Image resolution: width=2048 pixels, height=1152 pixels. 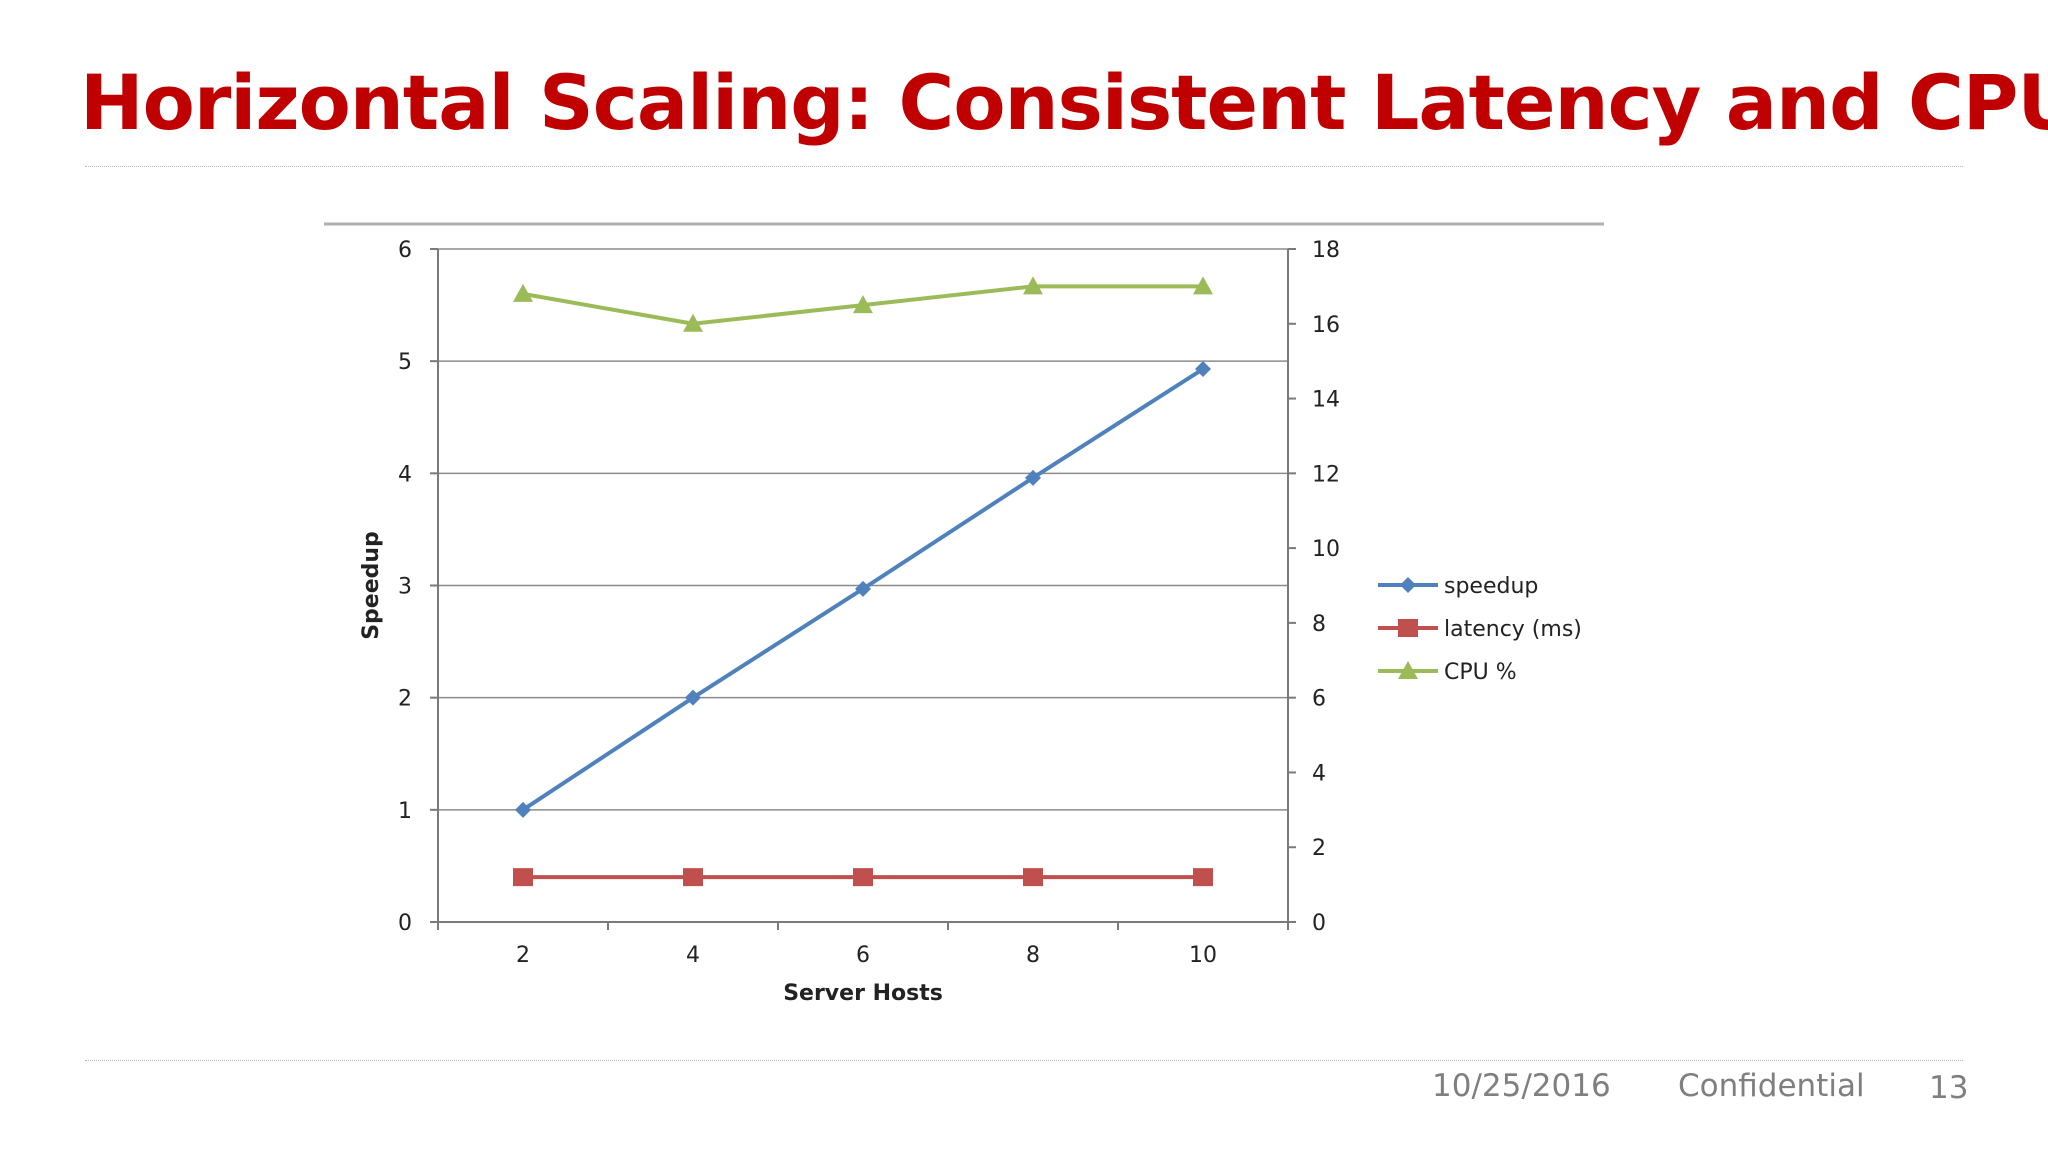 I want to click on y-tick-label: 4, so click(x=405, y=474).